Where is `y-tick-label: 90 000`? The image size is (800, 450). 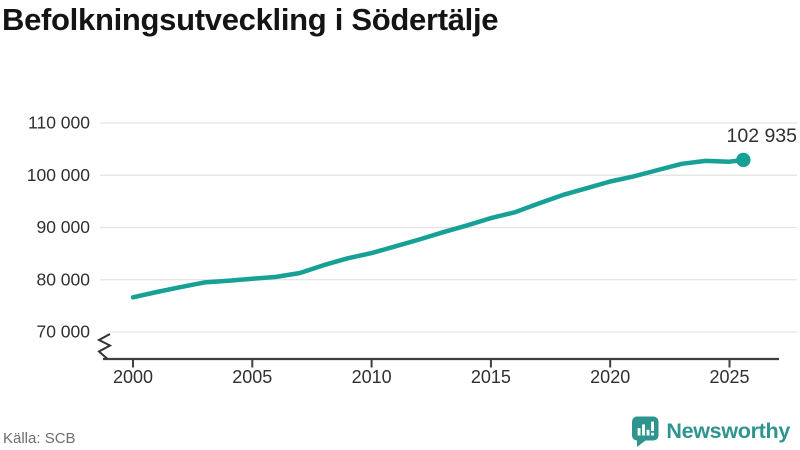 y-tick-label: 90 000 is located at coordinates (63, 227).